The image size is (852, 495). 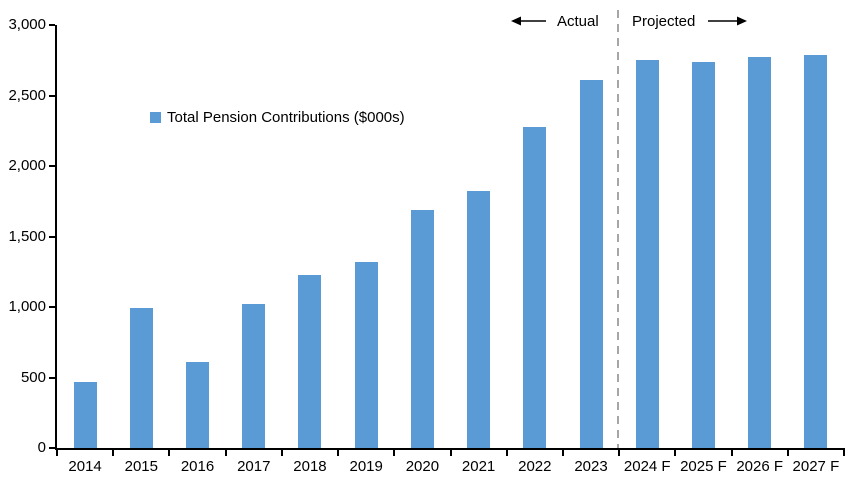 I want to click on bar-2014, so click(x=85, y=414).